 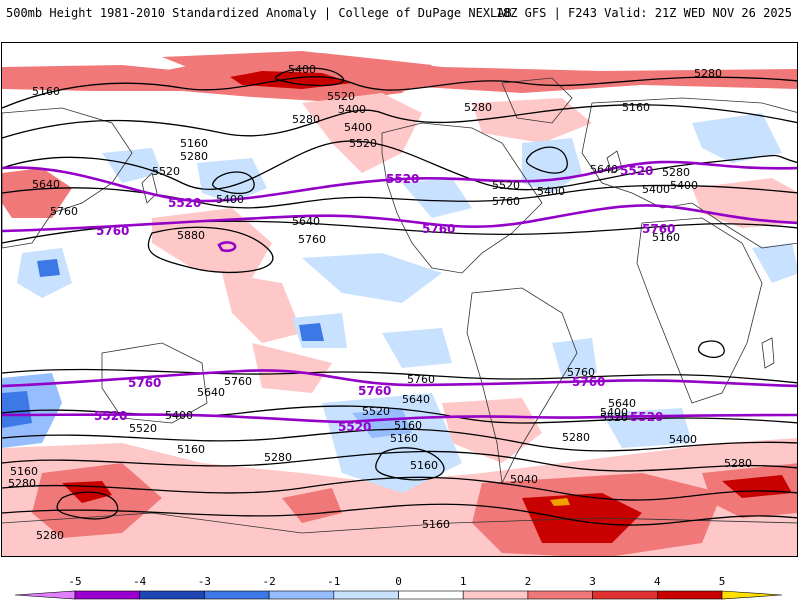 I want to click on asia-east-outline, so click(x=67, y=178).